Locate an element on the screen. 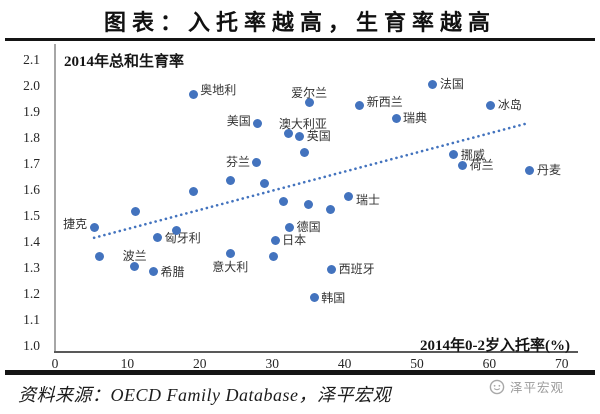 The height and width of the screenshot is (414, 600). footer-divider is located at coordinates (300, 372).